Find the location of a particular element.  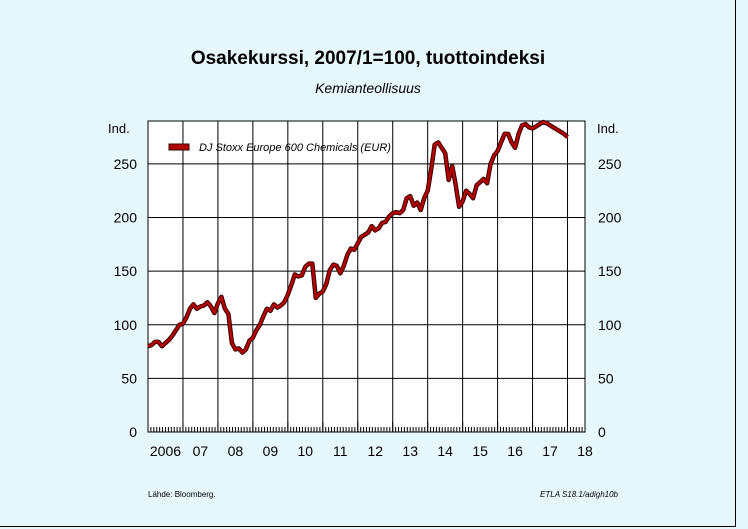

x-tick-label: 12 is located at coordinates (375, 451).